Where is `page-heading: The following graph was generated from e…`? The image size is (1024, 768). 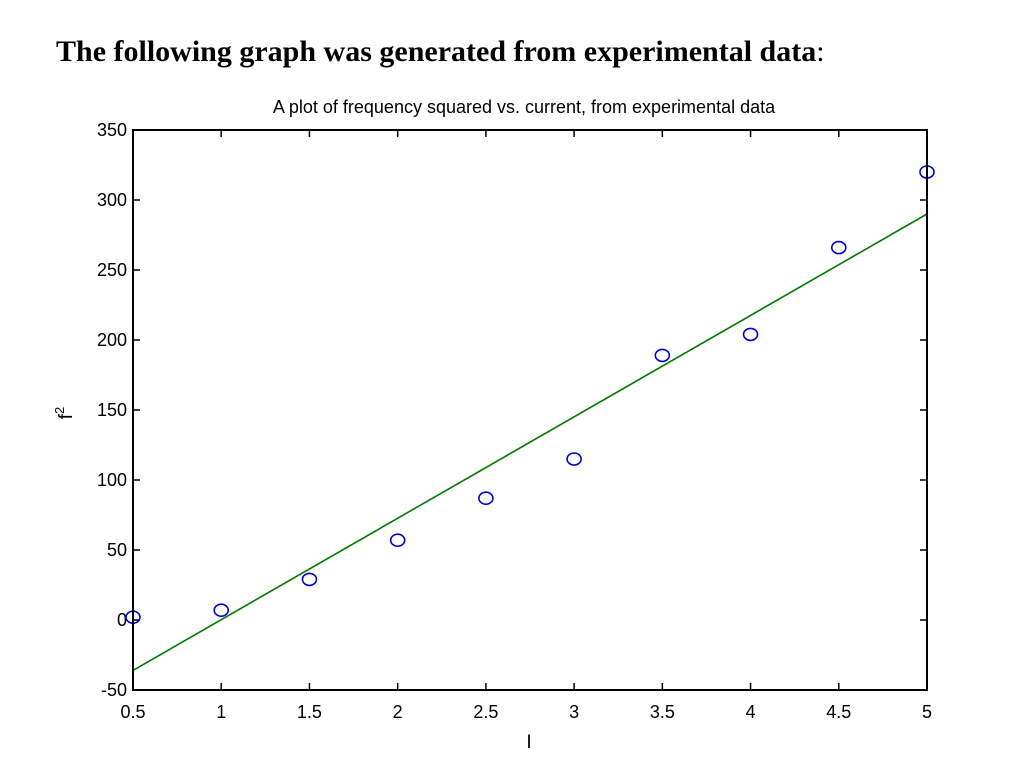 page-heading: The following graph was generated from e… is located at coordinates (440, 52).